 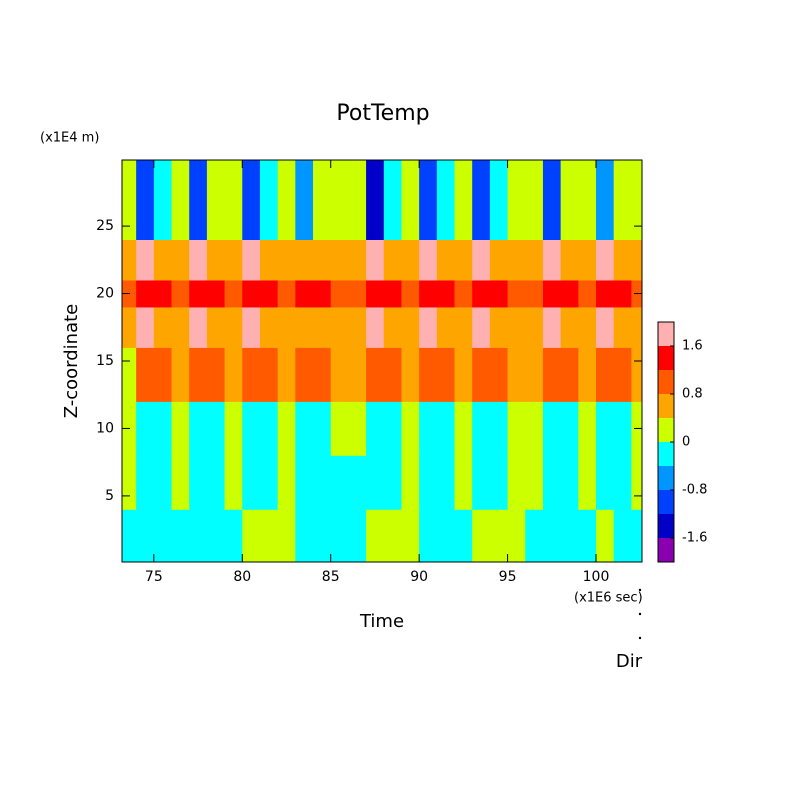 What do you see at coordinates (381, 621) in the screenshot?
I see `x-axis-label: Time` at bounding box center [381, 621].